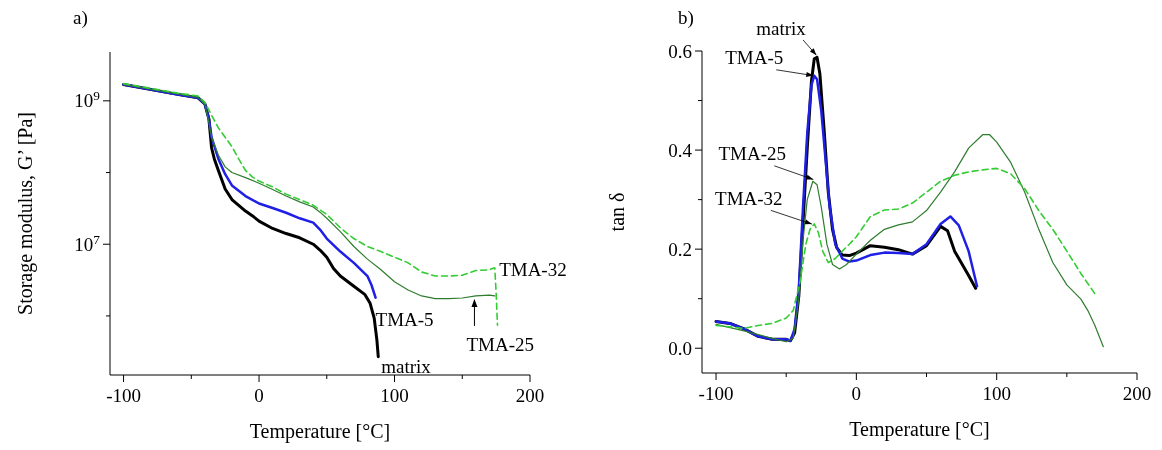 Image resolution: width=1162 pixels, height=450 pixels. Describe the element at coordinates (680, 51) in the screenshot. I see `y-tick-label: 0.6` at that location.